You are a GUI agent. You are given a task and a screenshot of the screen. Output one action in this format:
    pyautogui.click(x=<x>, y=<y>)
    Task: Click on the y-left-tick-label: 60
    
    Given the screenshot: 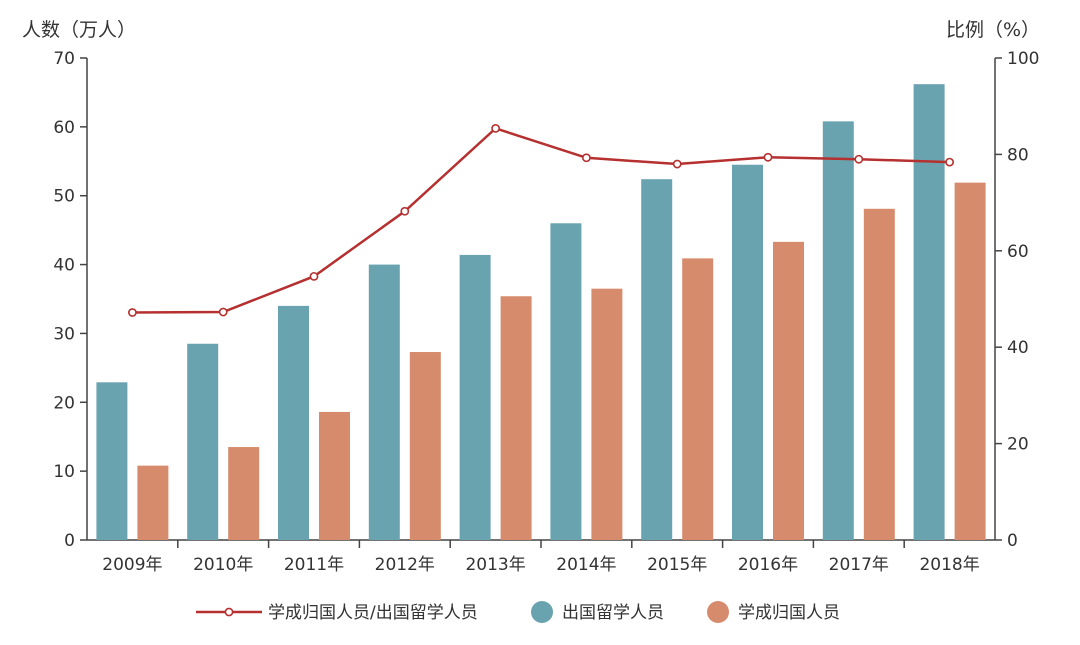 What is the action you would take?
    pyautogui.click(x=64, y=128)
    